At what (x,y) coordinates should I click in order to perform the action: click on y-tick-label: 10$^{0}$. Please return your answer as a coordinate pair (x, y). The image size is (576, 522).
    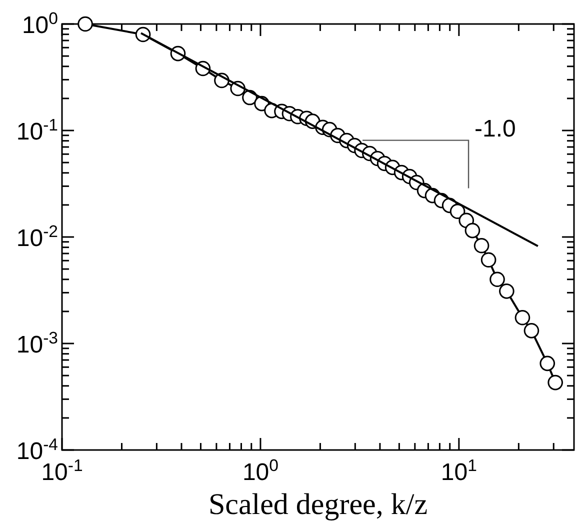
    Looking at the image, I should click on (40, 23).